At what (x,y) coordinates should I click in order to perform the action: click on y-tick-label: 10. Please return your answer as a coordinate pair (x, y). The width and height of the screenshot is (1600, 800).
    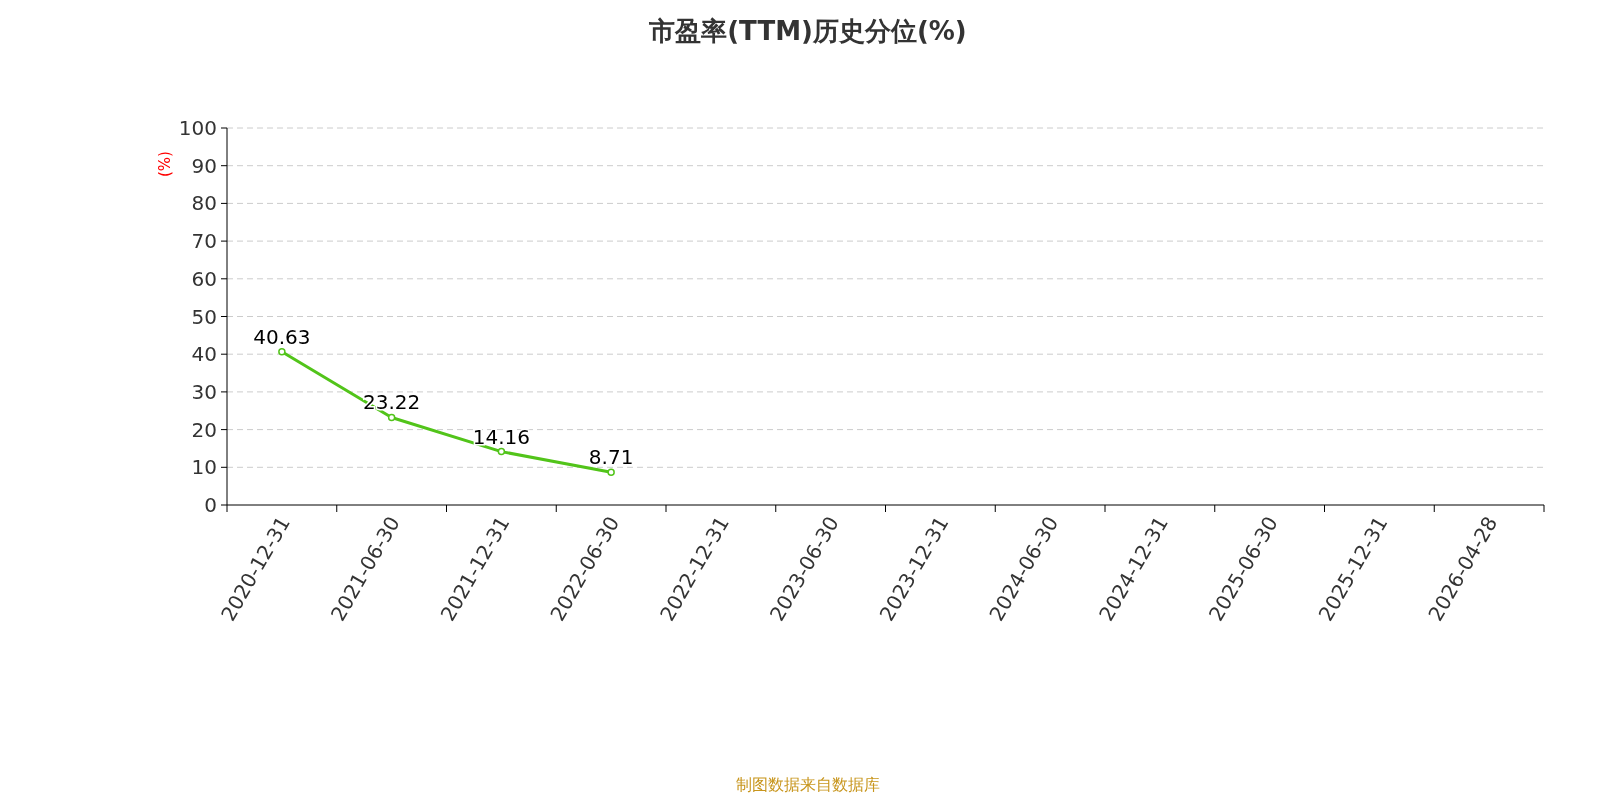
    Looking at the image, I should click on (204, 467).